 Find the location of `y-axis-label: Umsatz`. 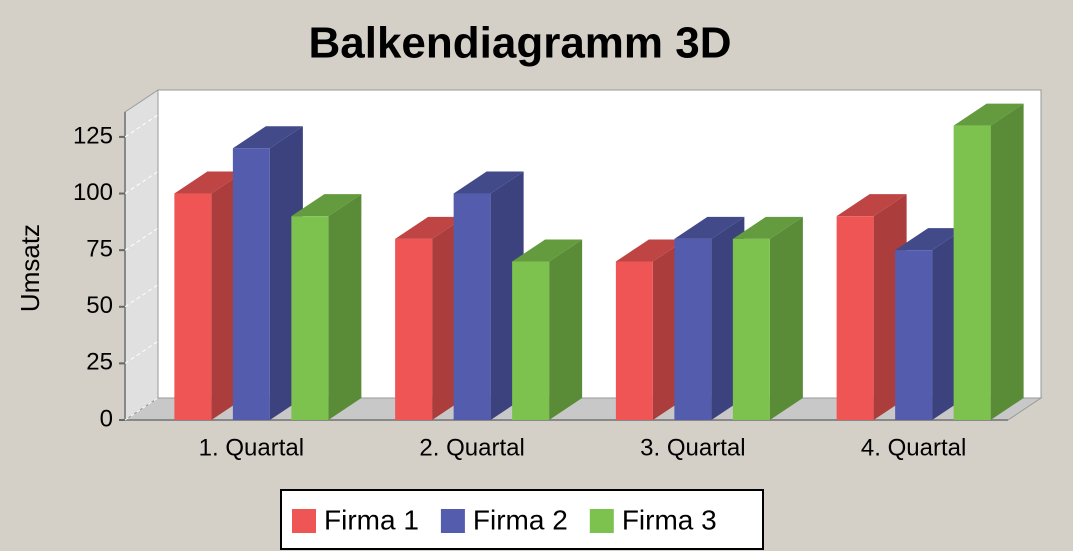

y-axis-label: Umsatz is located at coordinates (30, 268).